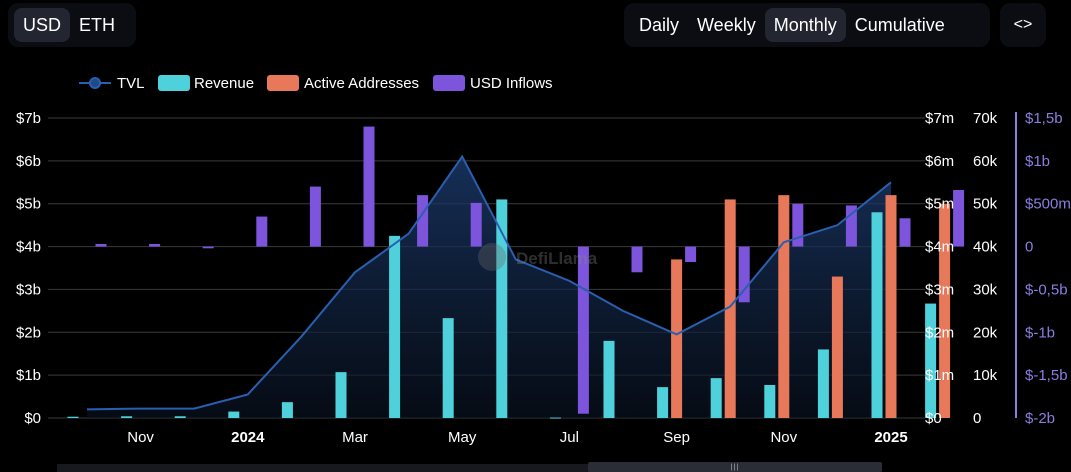 This screenshot has width=1071, height=472. I want to click on y-tick-revenue: $1m, so click(939, 375).